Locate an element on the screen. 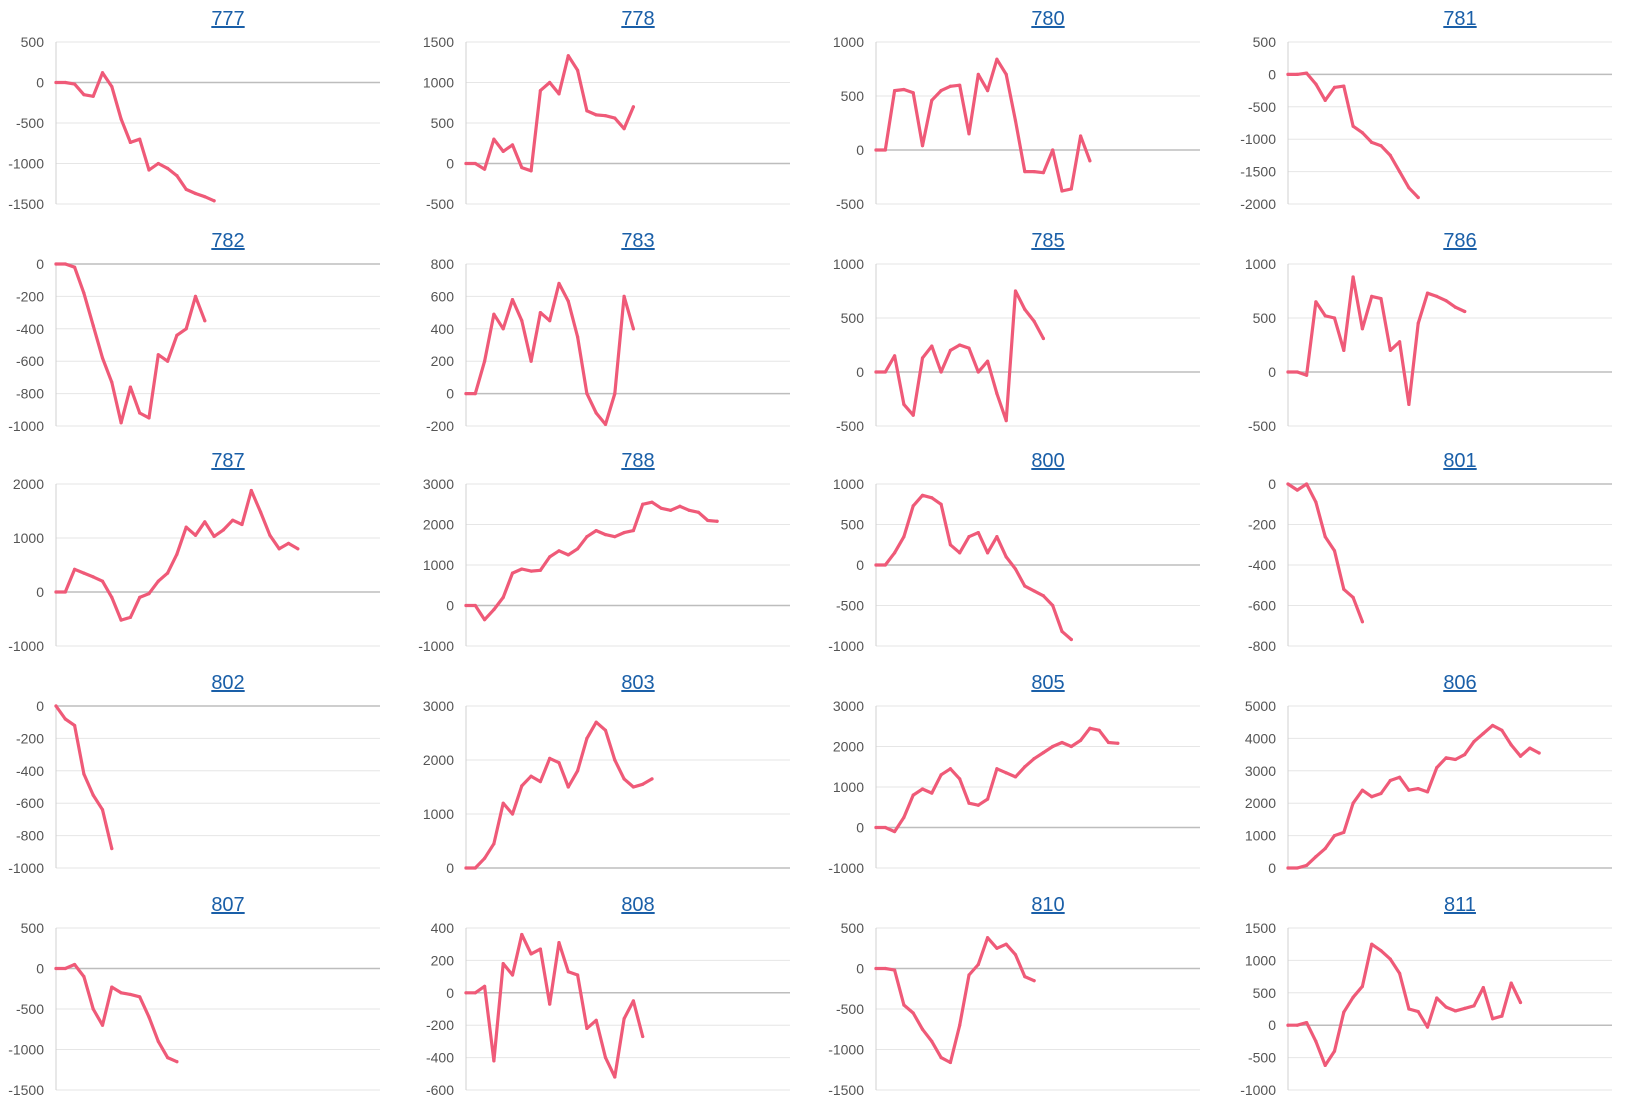 This screenshot has width=1640, height=1110. chart-title-link: 810 is located at coordinates (1048, 905).